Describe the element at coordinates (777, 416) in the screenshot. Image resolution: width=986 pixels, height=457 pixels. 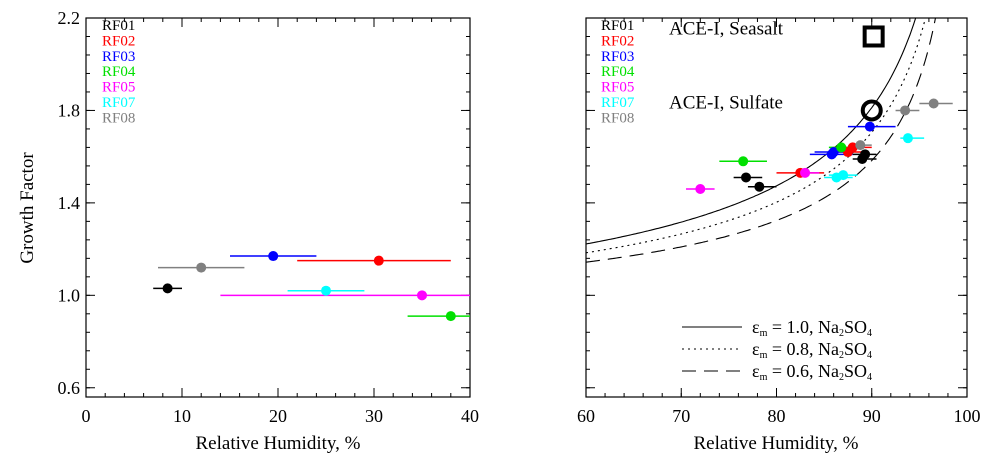
I see `x-tick-label: 80` at that location.